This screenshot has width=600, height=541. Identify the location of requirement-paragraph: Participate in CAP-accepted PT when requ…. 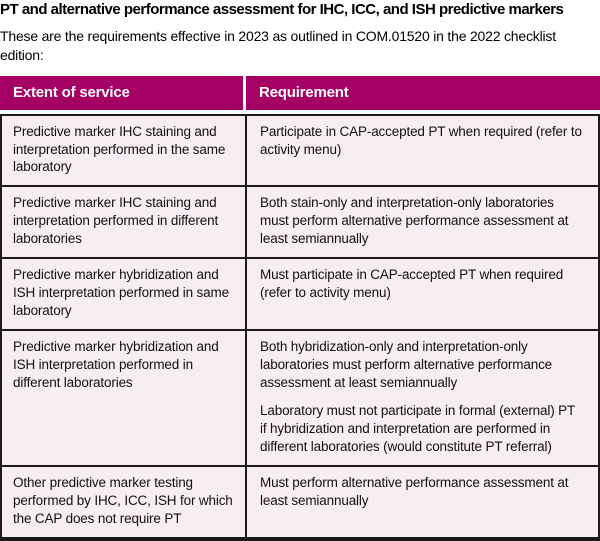
(421, 140).